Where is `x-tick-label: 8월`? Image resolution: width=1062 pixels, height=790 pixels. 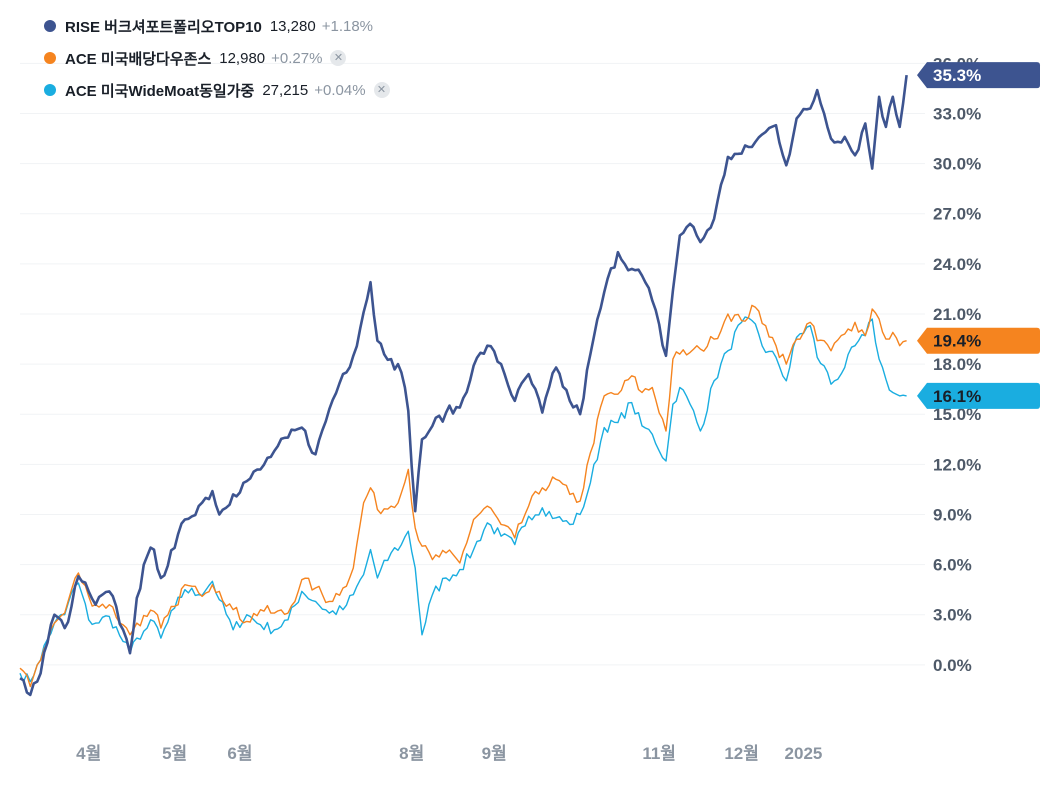 x-tick-label: 8월 is located at coordinates (411, 753).